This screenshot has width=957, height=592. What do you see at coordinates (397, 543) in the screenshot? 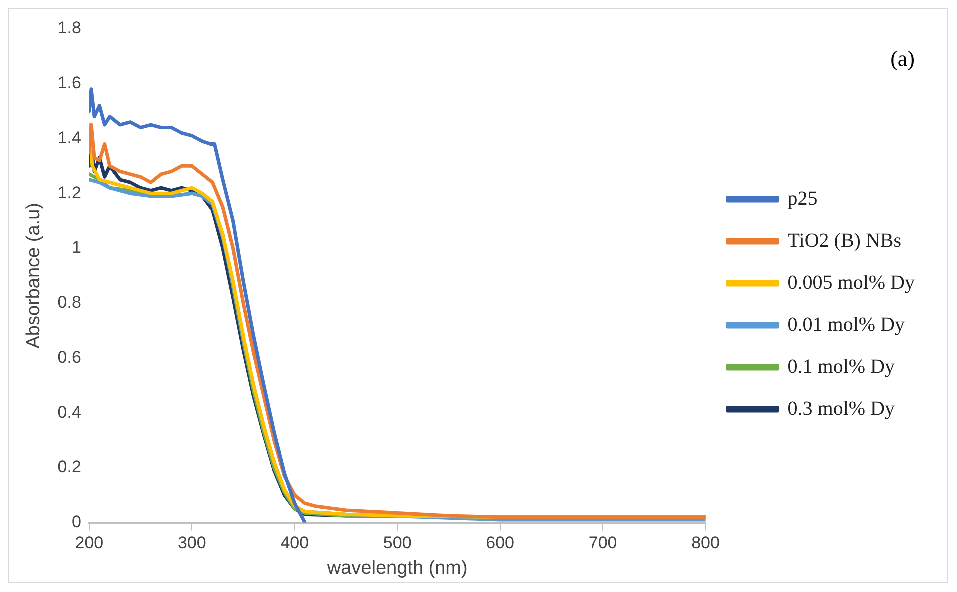
I see `x-tick-label: 500` at bounding box center [397, 543].